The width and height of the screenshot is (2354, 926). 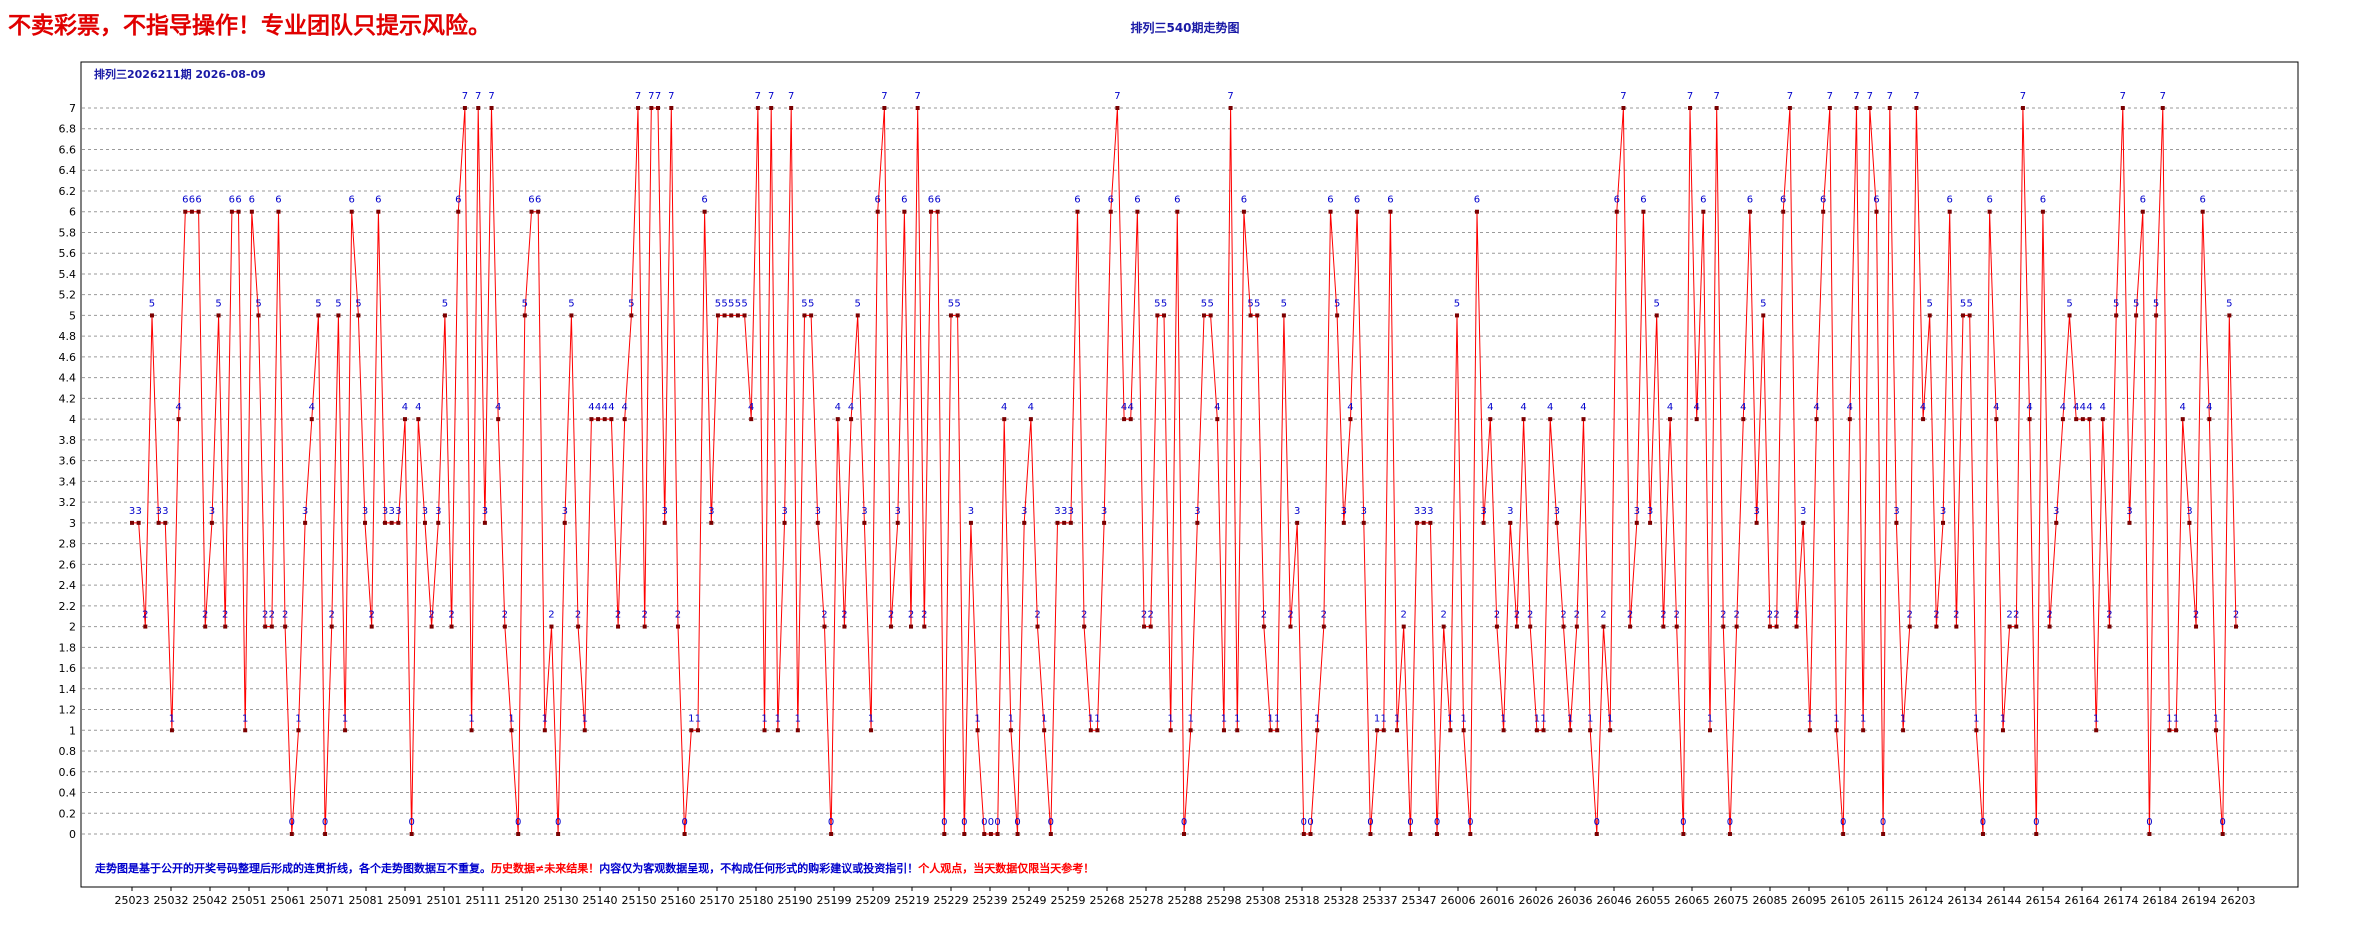 I want to click on y-tick-label: 2.2, so click(x=68, y=606).